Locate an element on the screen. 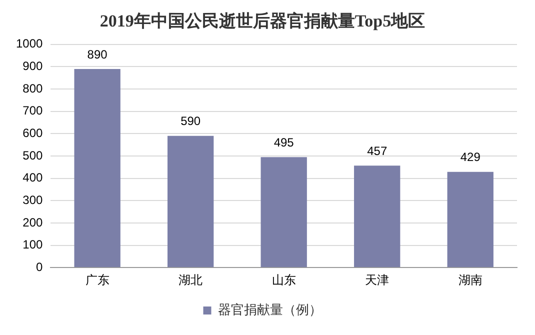 This screenshot has height=335, width=535. y-tick-label: 500 is located at coordinates (33, 155).